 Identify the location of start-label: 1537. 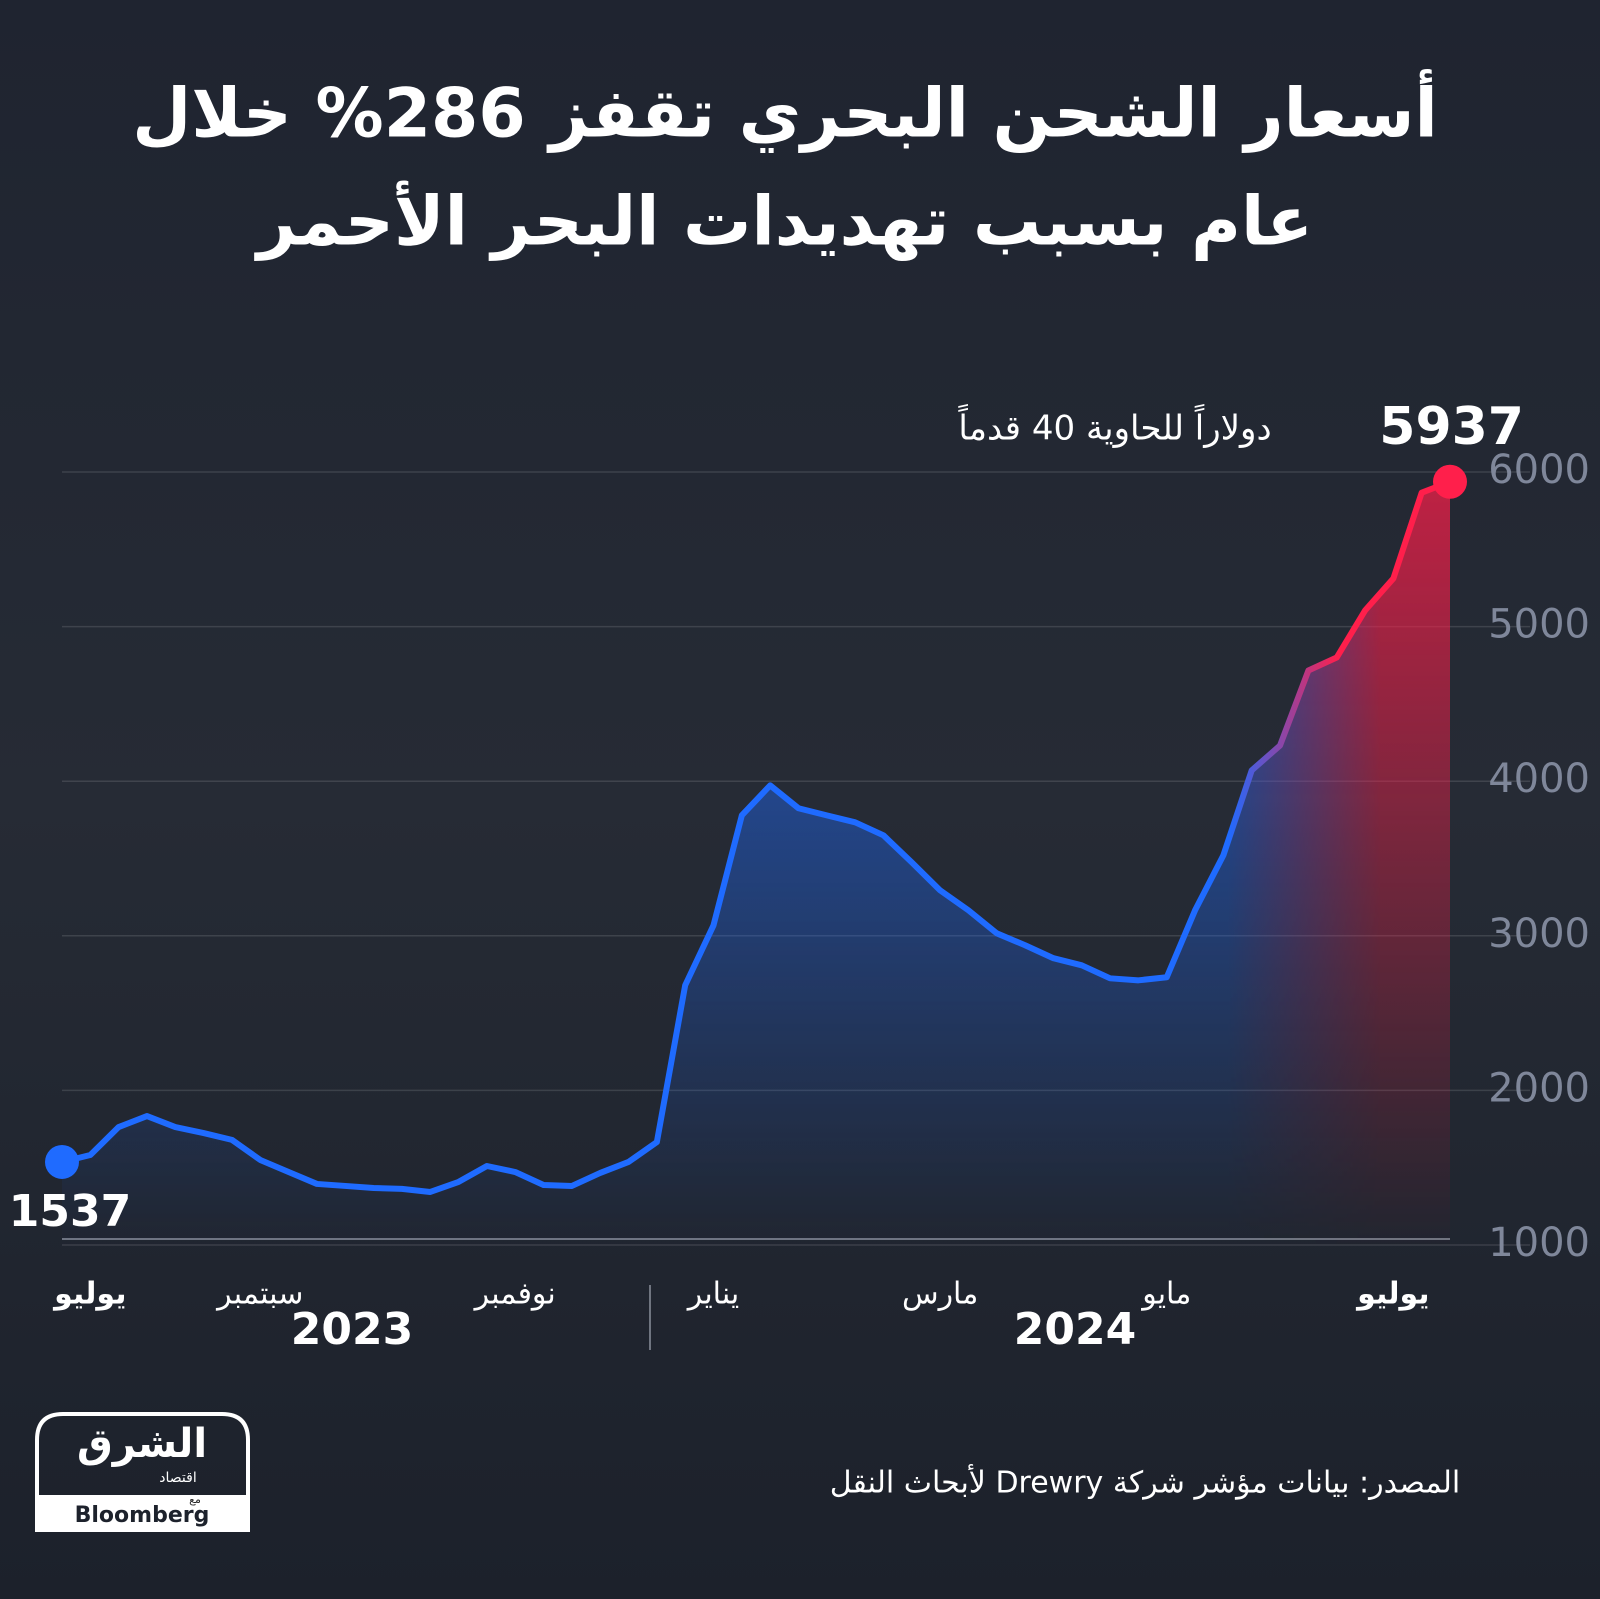
(70, 1211).